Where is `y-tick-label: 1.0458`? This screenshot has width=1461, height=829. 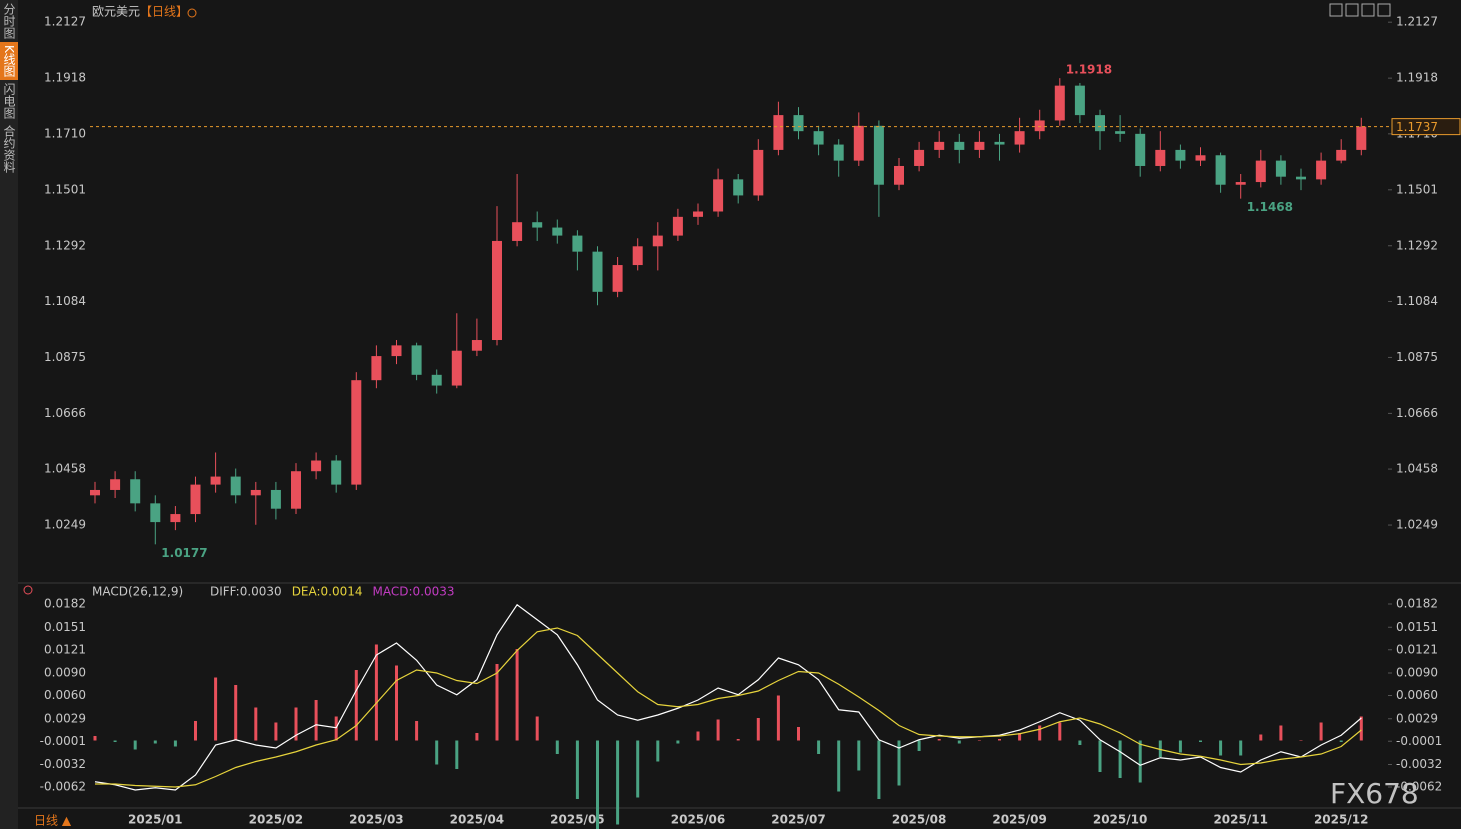 y-tick-label: 1.0458 is located at coordinates (1417, 469).